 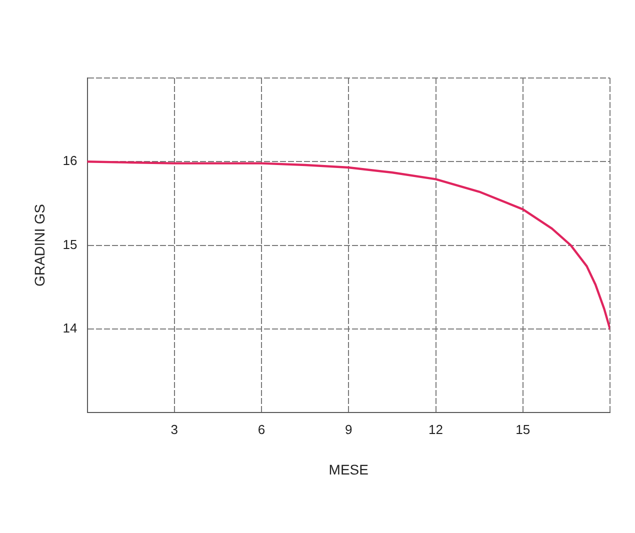 I want to click on y-tick-label: 14, so click(x=70, y=328).